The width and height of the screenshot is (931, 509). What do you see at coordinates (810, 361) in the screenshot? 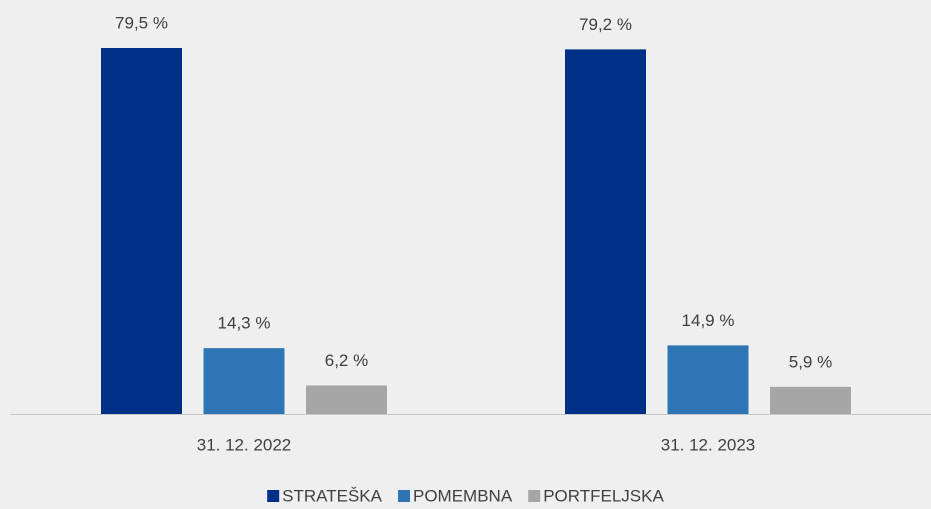
I see `value-label: 5,9 %` at bounding box center [810, 361].